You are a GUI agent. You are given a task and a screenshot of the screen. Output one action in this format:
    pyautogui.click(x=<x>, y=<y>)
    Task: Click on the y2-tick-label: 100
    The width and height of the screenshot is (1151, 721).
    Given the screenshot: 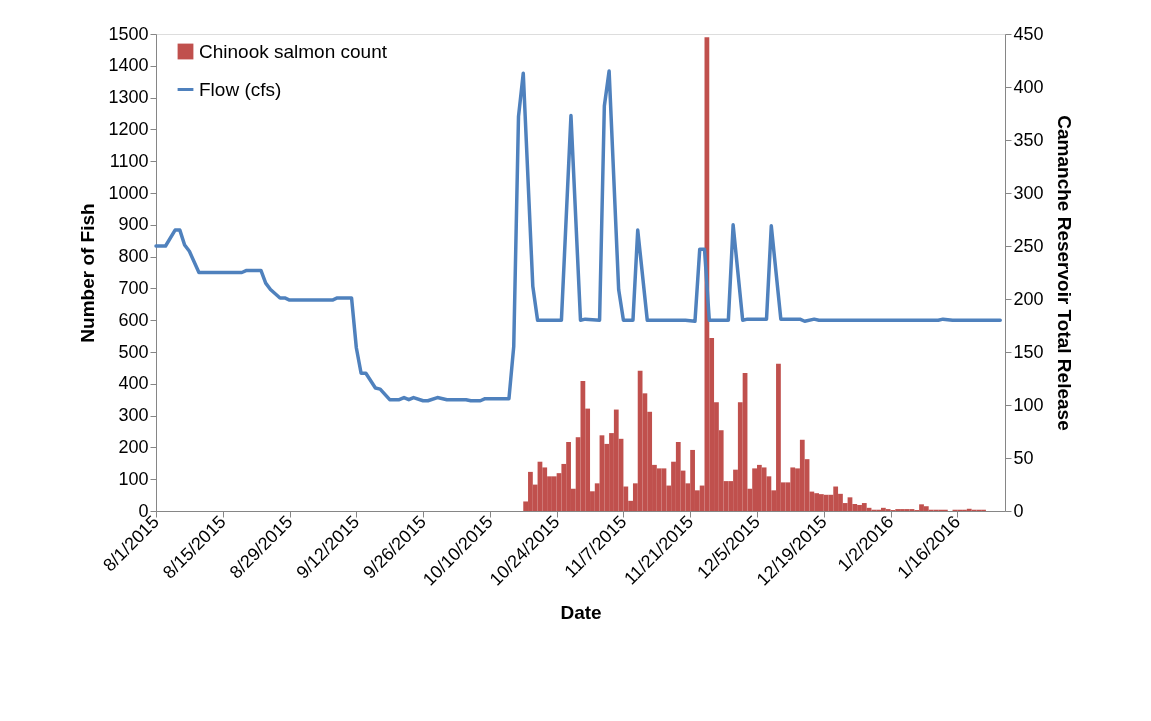 What is the action you would take?
    pyautogui.click(x=1028, y=404)
    